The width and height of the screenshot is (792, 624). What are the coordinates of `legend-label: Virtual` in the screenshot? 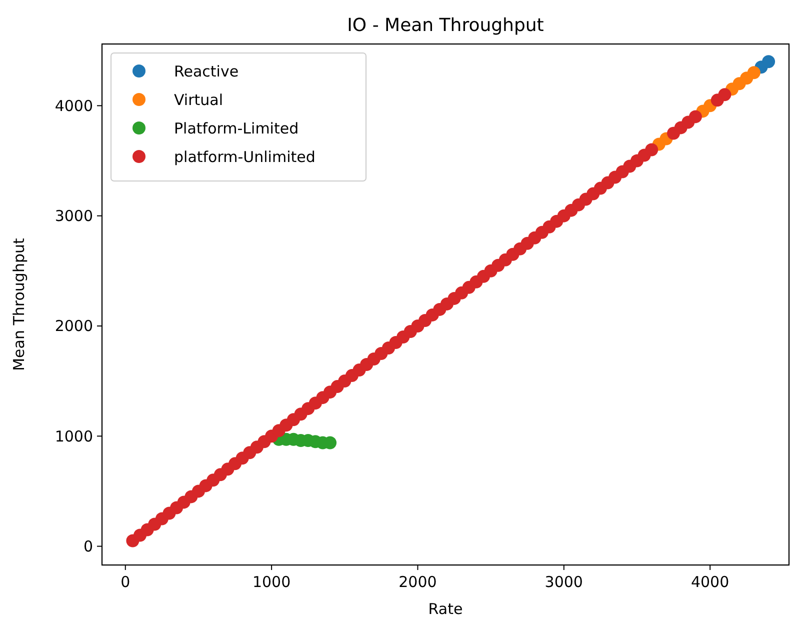 It's located at (199, 99).